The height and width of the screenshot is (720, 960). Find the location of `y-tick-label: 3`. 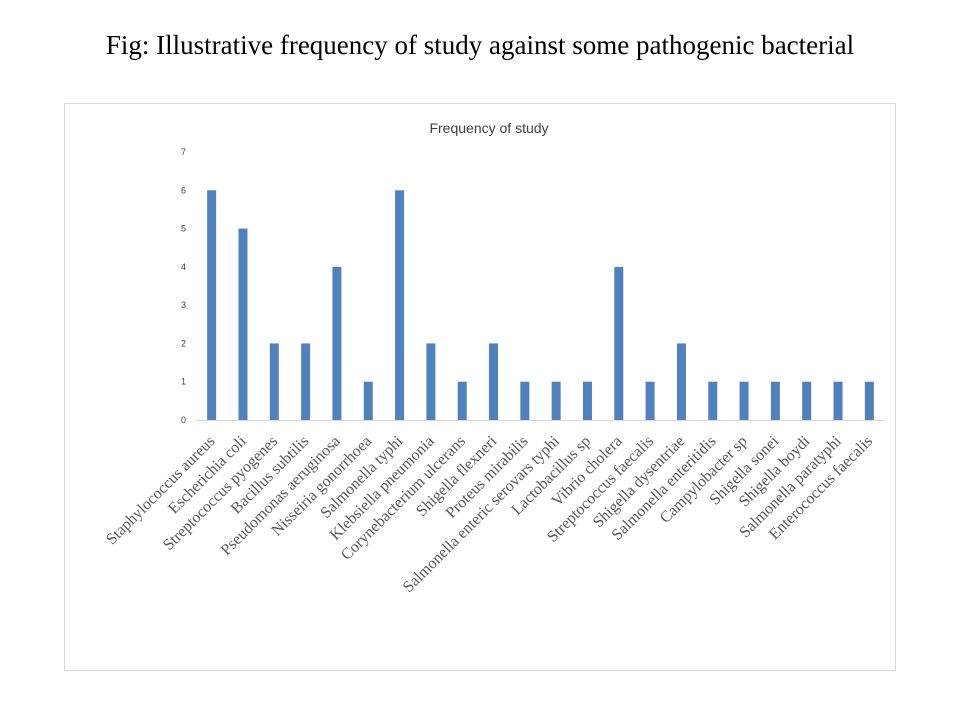

y-tick-label: 3 is located at coordinates (183, 305).